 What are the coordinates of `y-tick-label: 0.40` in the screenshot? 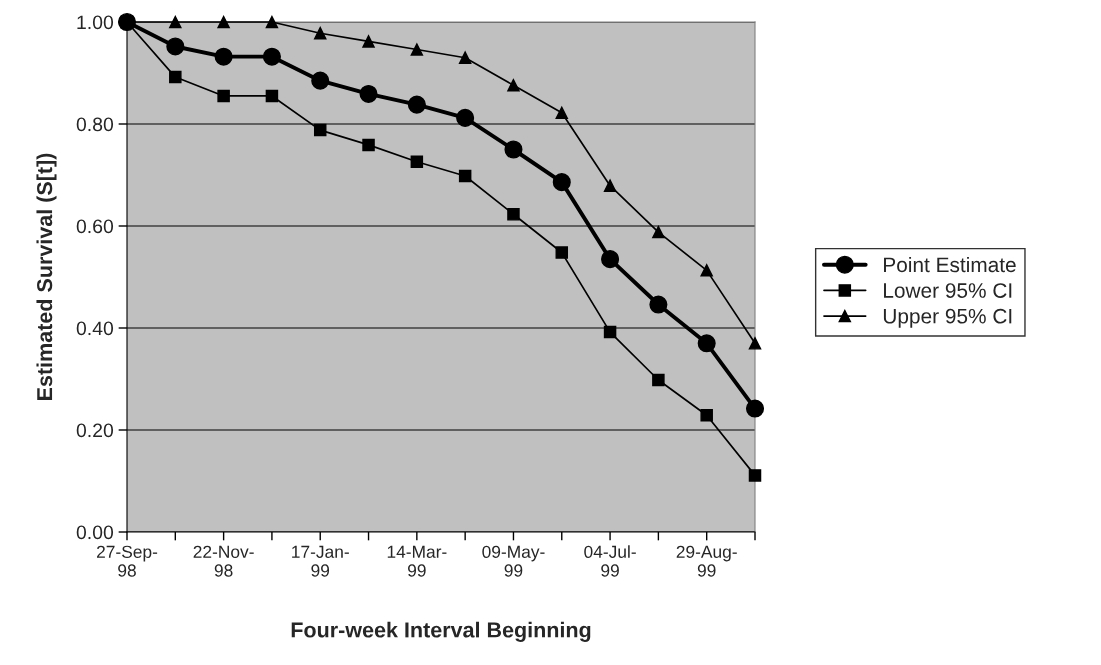 It's located at (95, 328).